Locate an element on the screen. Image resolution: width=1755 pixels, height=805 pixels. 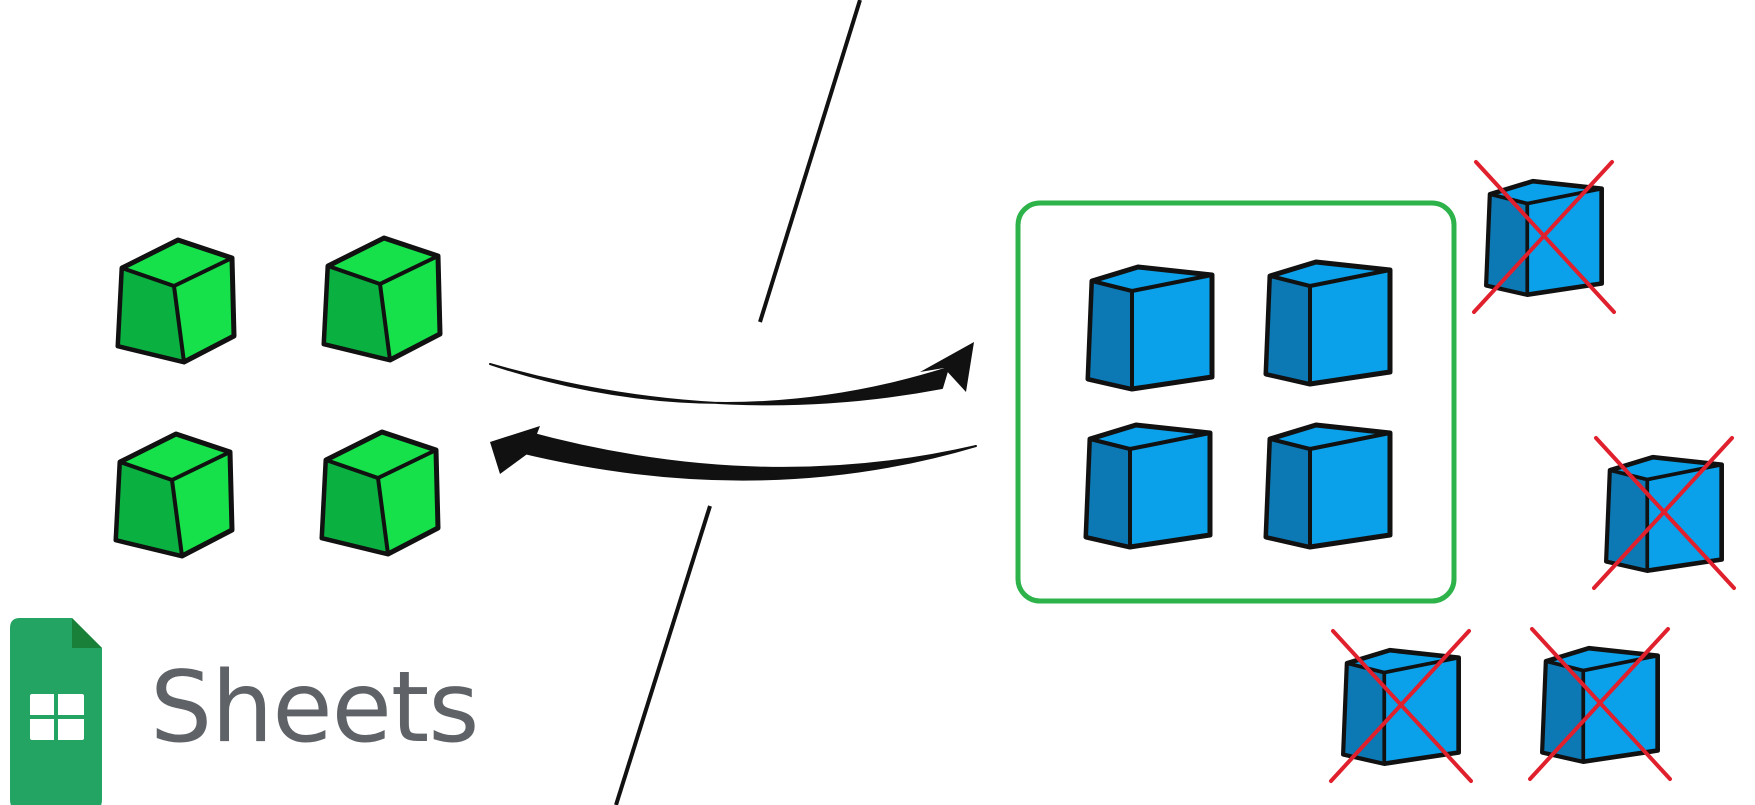
arrow-to-local-head is located at coordinates (515, 450).